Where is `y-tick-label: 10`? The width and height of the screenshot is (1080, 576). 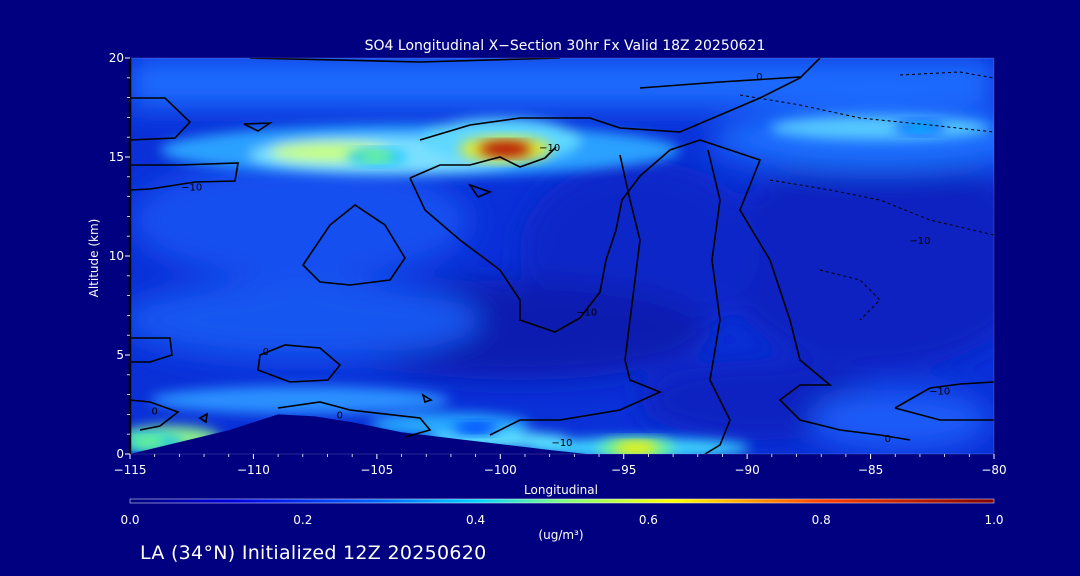 y-tick-label: 10 is located at coordinates (116, 256).